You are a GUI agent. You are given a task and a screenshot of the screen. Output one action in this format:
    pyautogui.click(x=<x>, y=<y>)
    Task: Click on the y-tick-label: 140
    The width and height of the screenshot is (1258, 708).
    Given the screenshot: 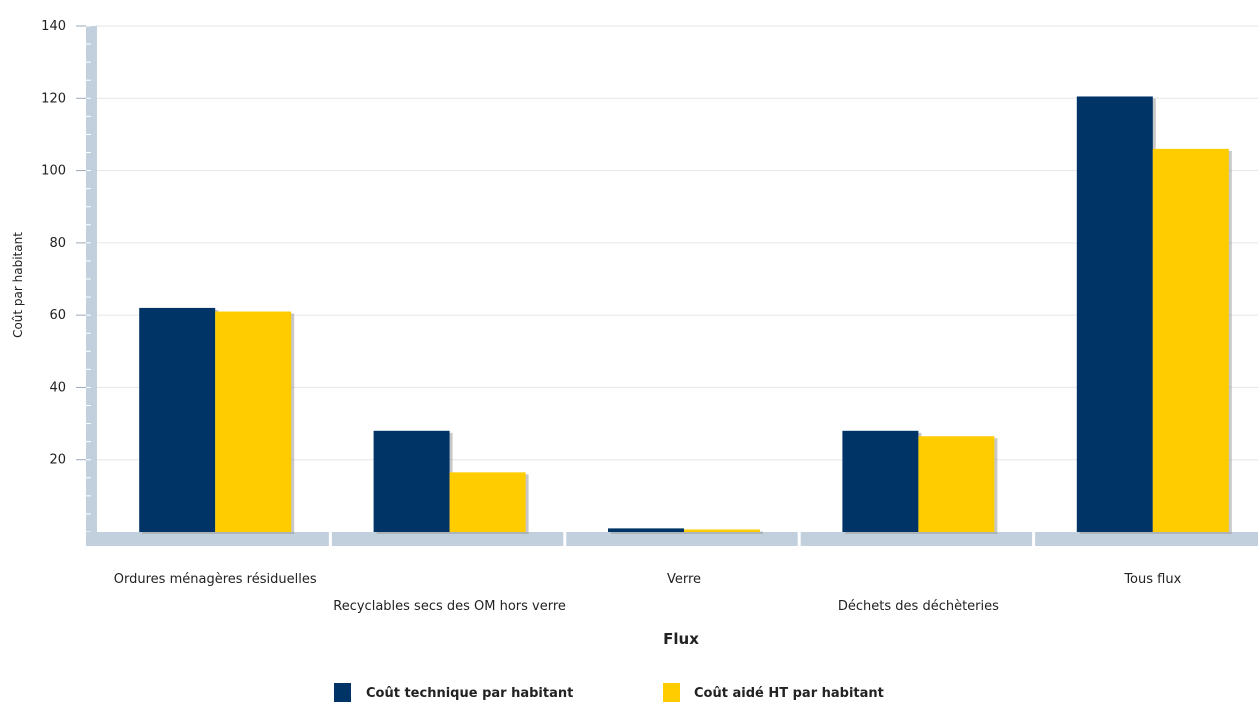 What is the action you would take?
    pyautogui.click(x=53, y=26)
    